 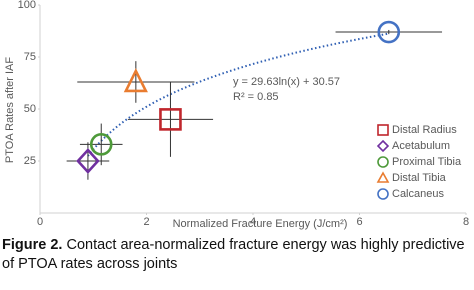 I want to click on legend-label: Proximal Tibia, so click(x=427, y=162).